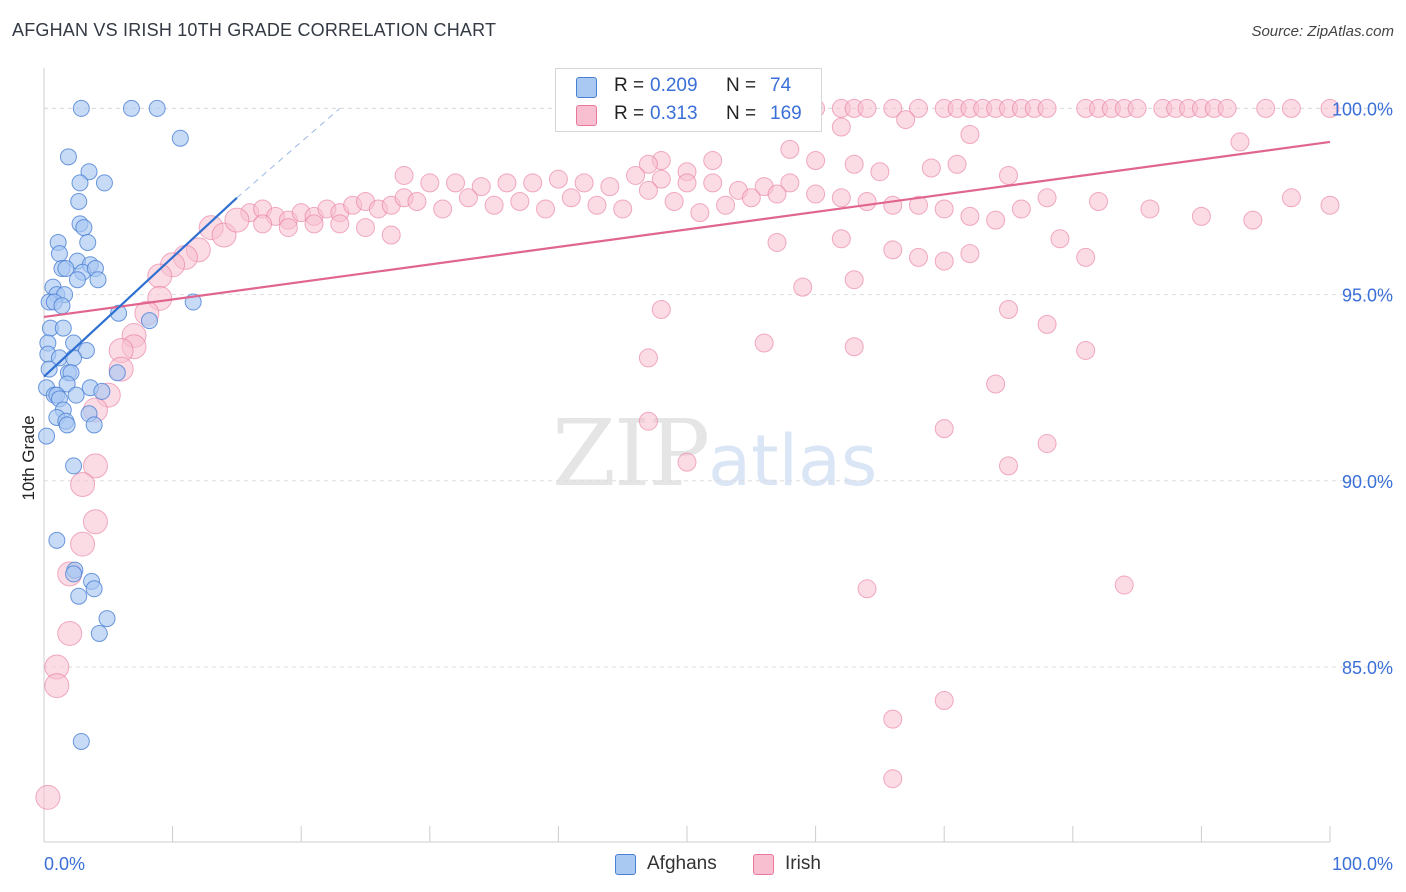  What do you see at coordinates (682, 863) in the screenshot?
I see `afghans-legend-label: Afghans` at bounding box center [682, 863].